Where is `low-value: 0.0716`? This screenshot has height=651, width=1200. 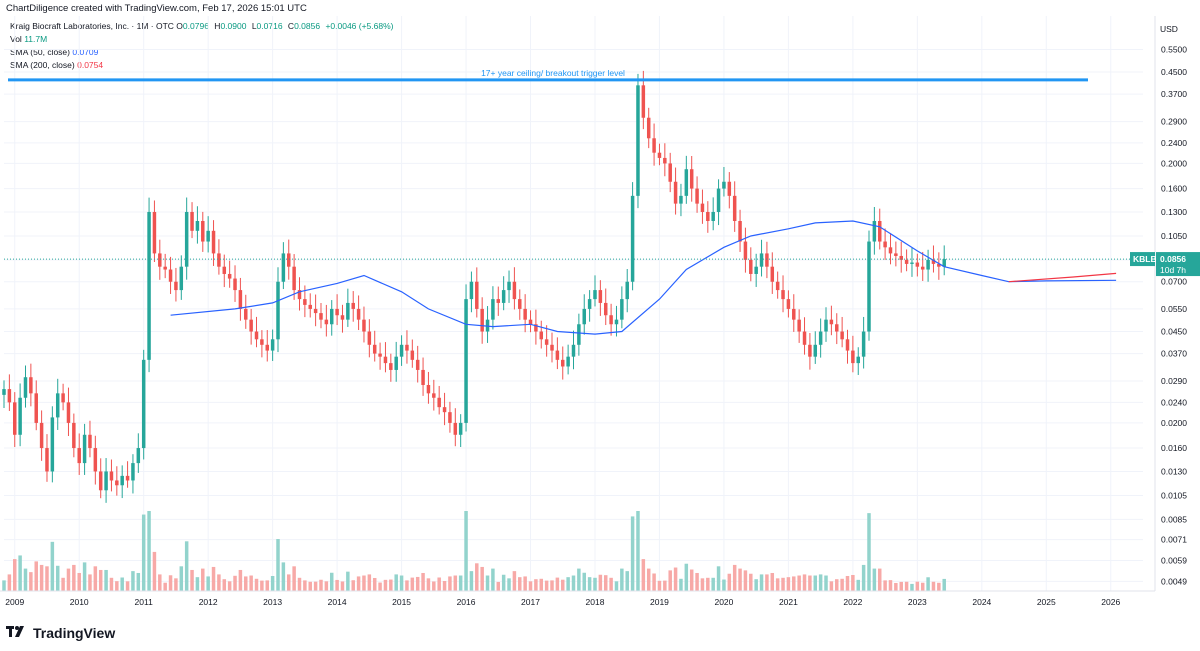 low-value: 0.0716 is located at coordinates (269, 26).